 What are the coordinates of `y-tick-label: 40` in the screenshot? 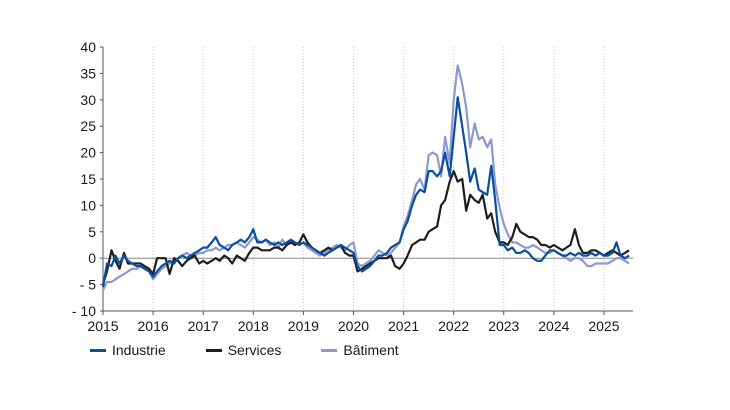 It's located at (88, 47).